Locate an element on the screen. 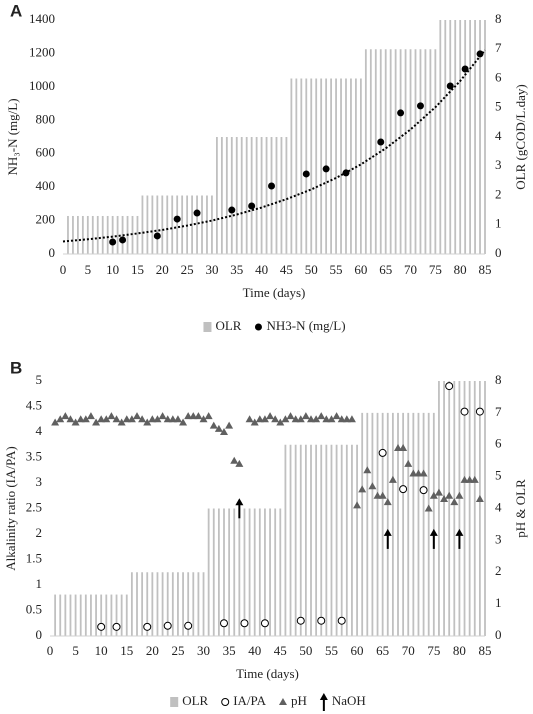 The image size is (533, 714). y-axis-title: NH₃-N (mg/L) is located at coordinates (12, 136).